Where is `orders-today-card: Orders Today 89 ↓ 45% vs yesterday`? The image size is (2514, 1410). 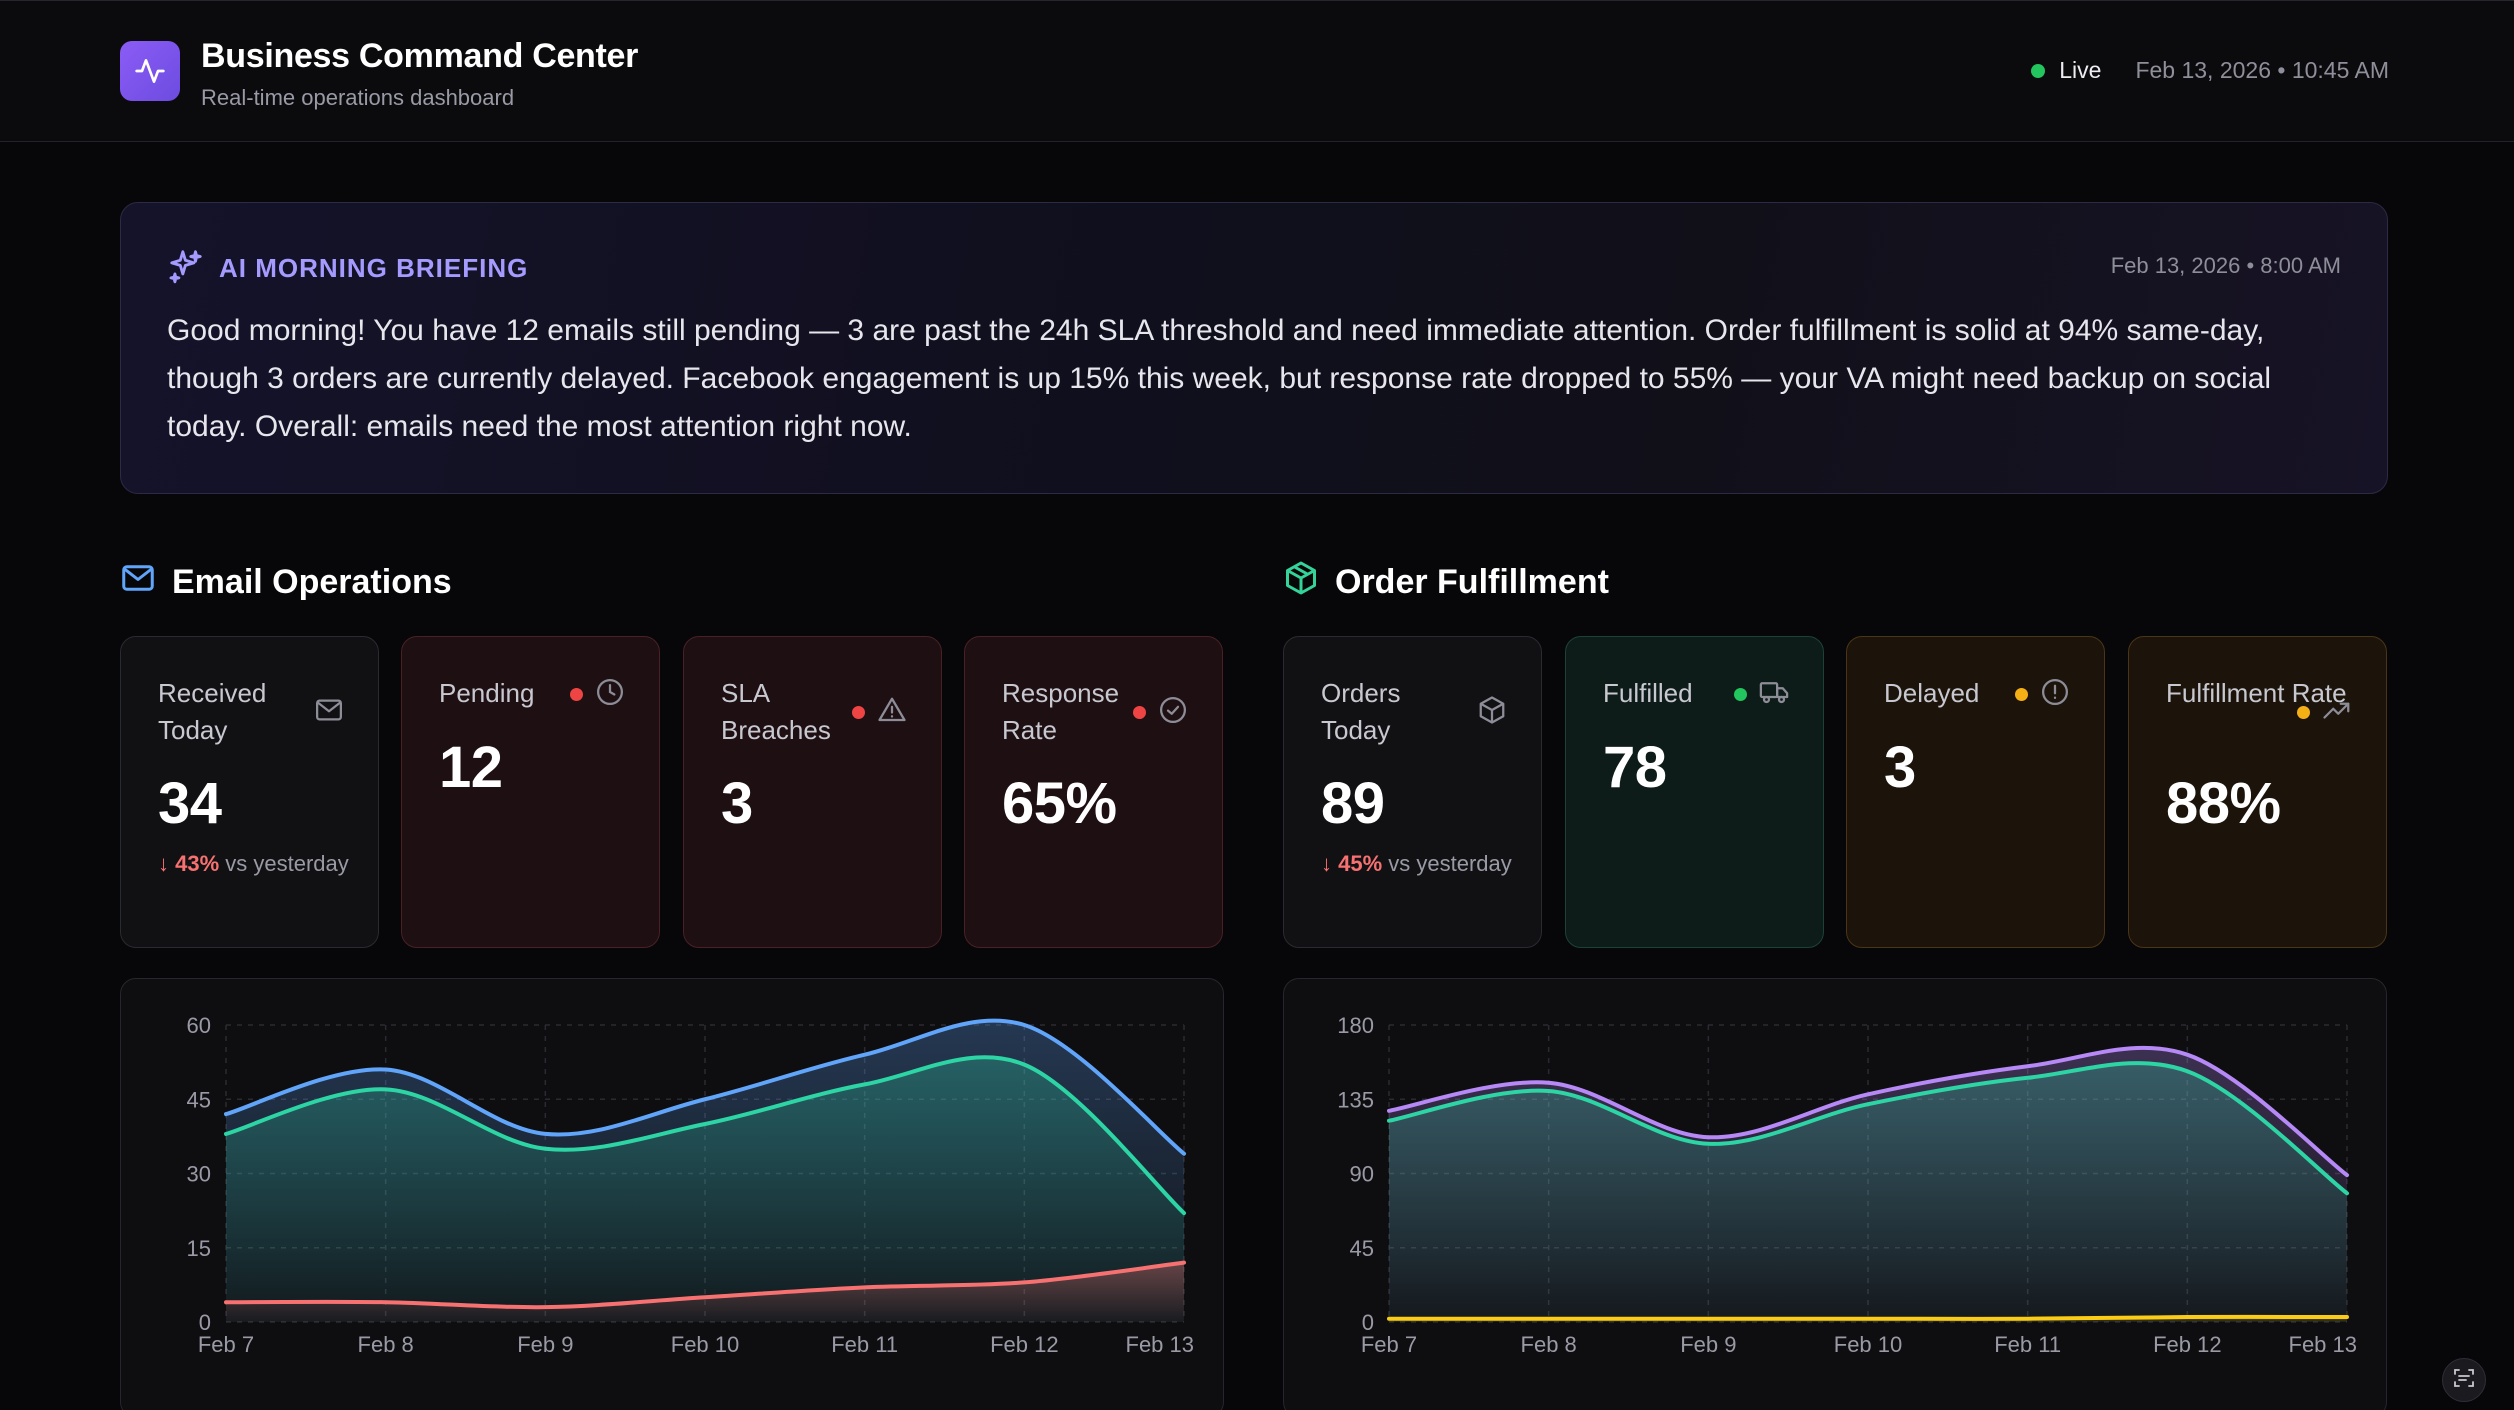 orders-today-card: Orders Today 89 ↓ 45% vs yesterday is located at coordinates (1412, 792).